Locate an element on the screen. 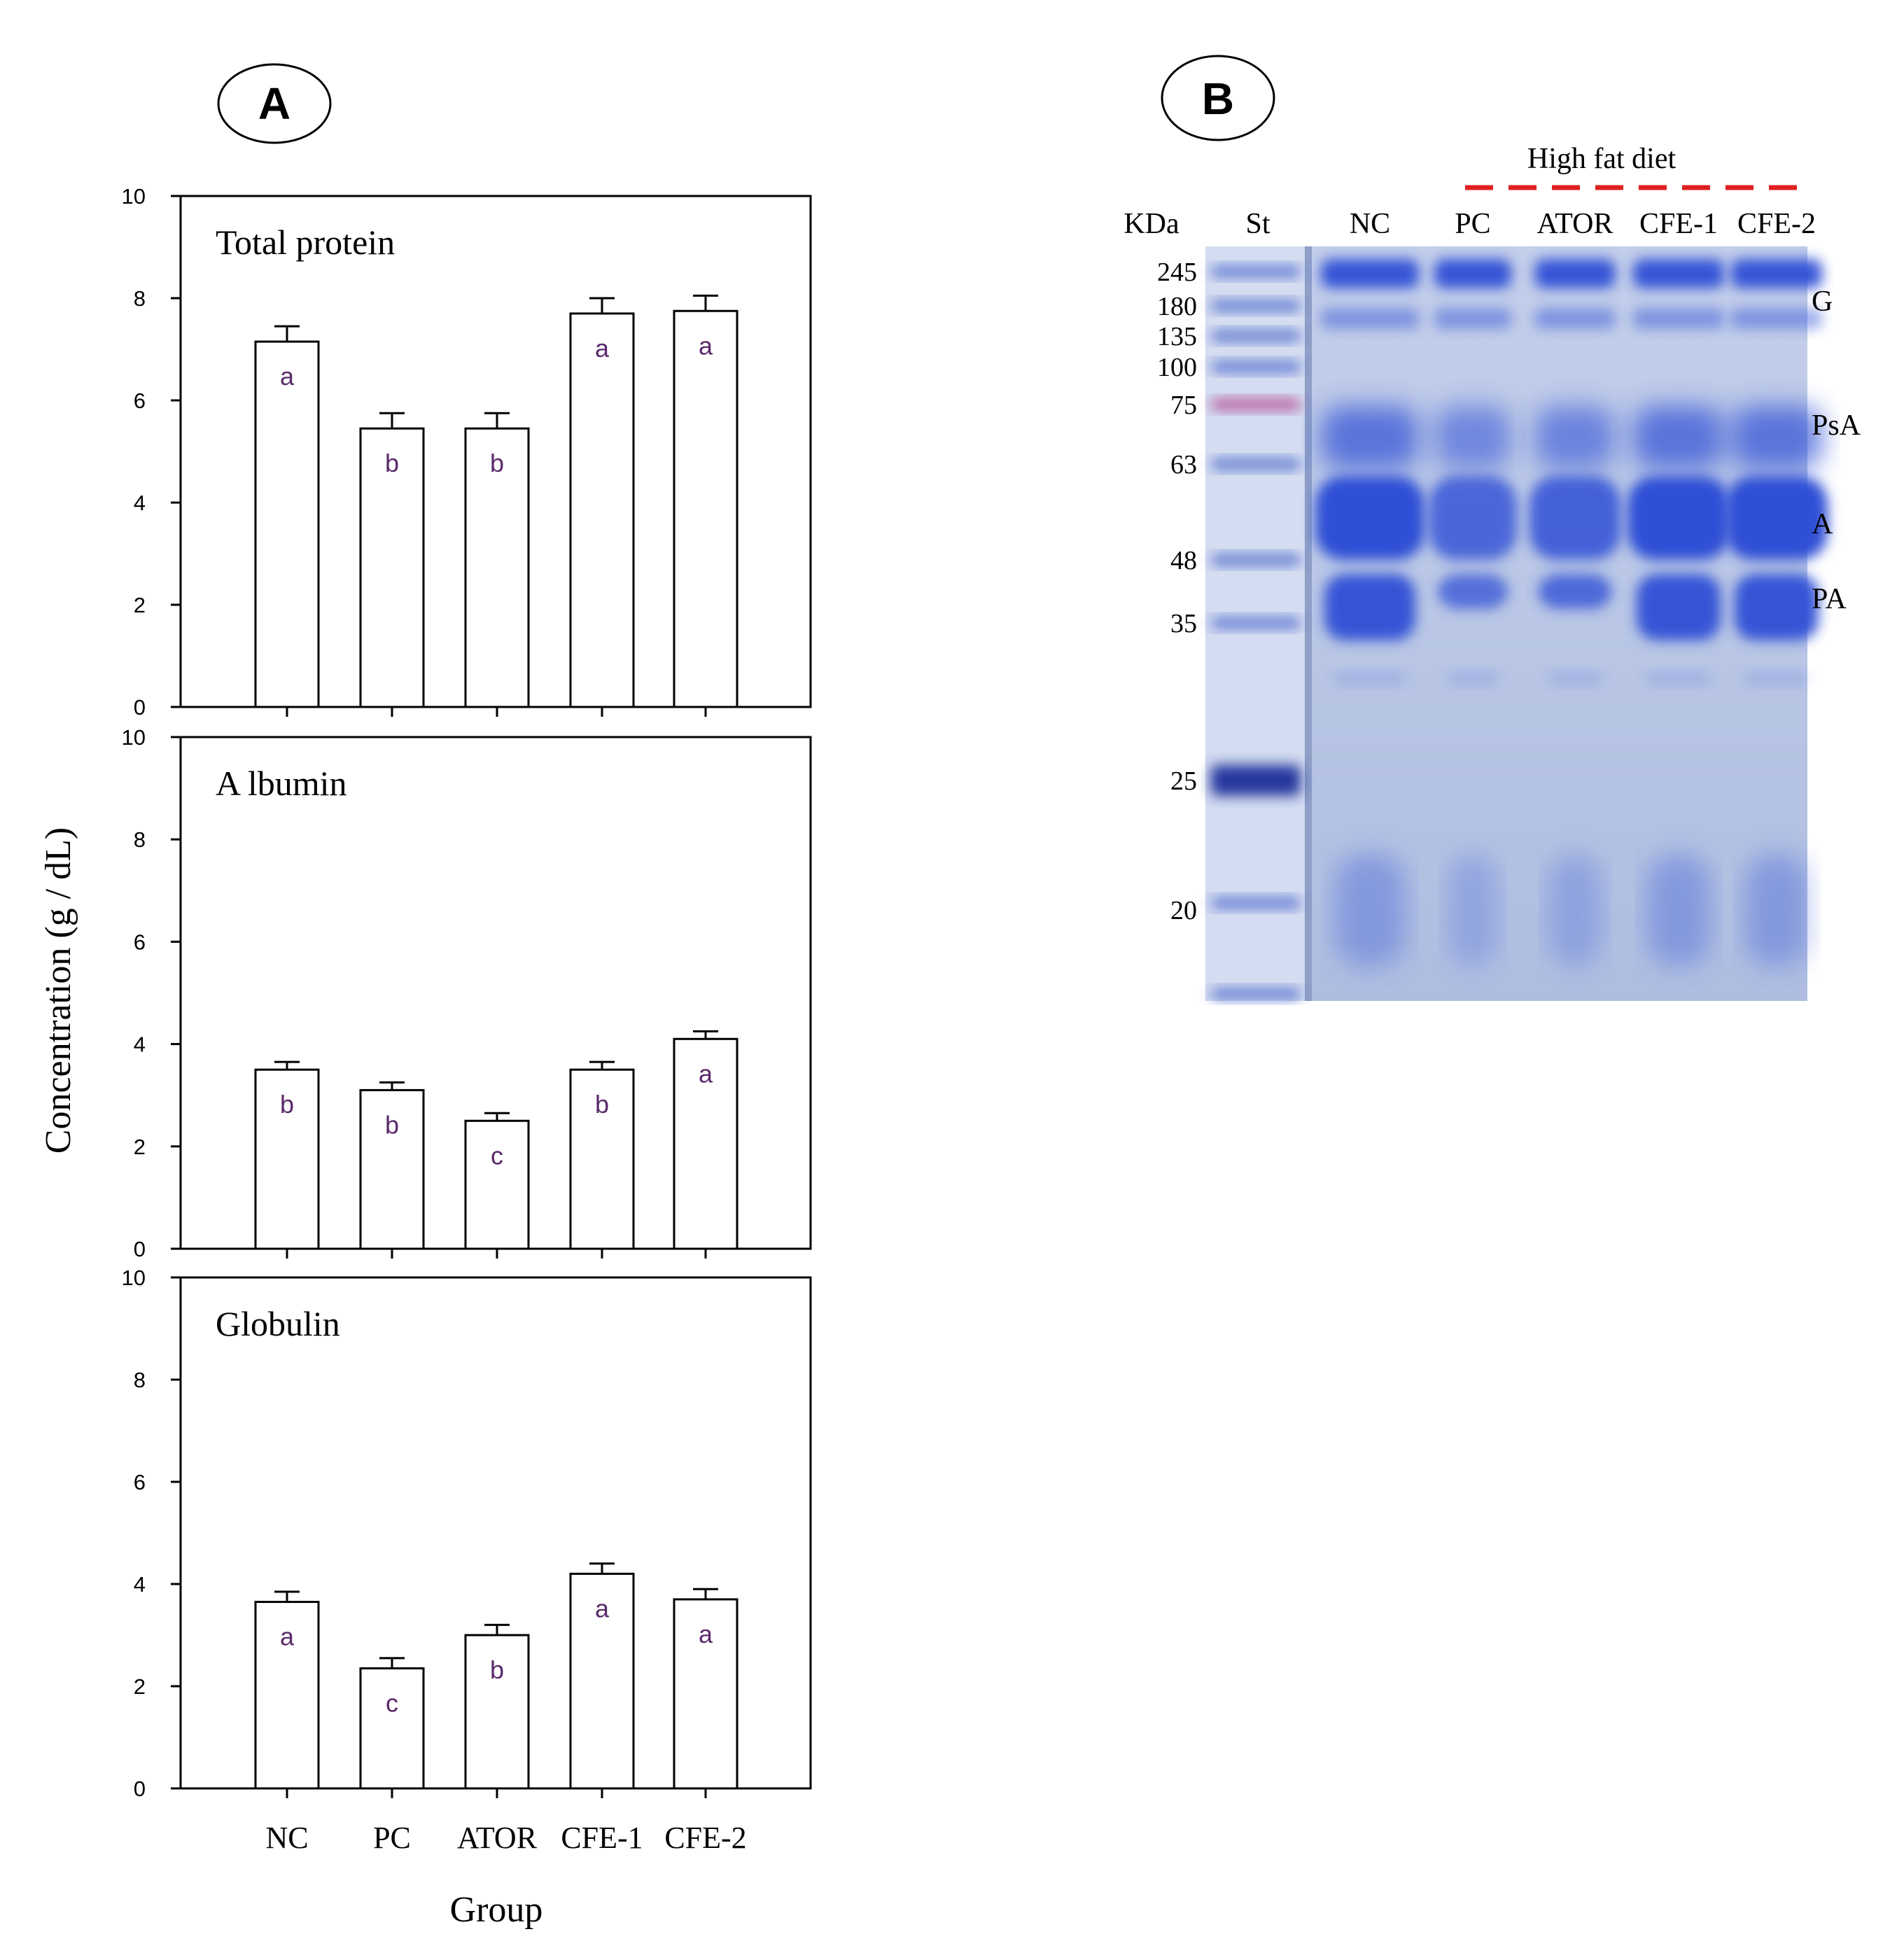  kda-header: KDa is located at coordinates (1152, 224).